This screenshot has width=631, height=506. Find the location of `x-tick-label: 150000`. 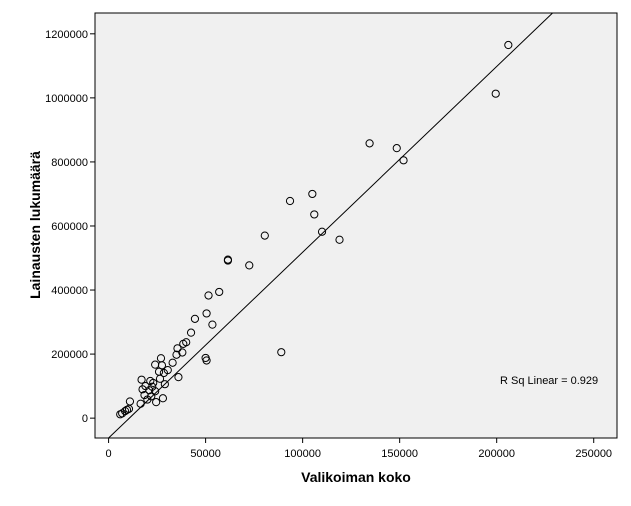

x-tick-label: 150000 is located at coordinates (399, 454).